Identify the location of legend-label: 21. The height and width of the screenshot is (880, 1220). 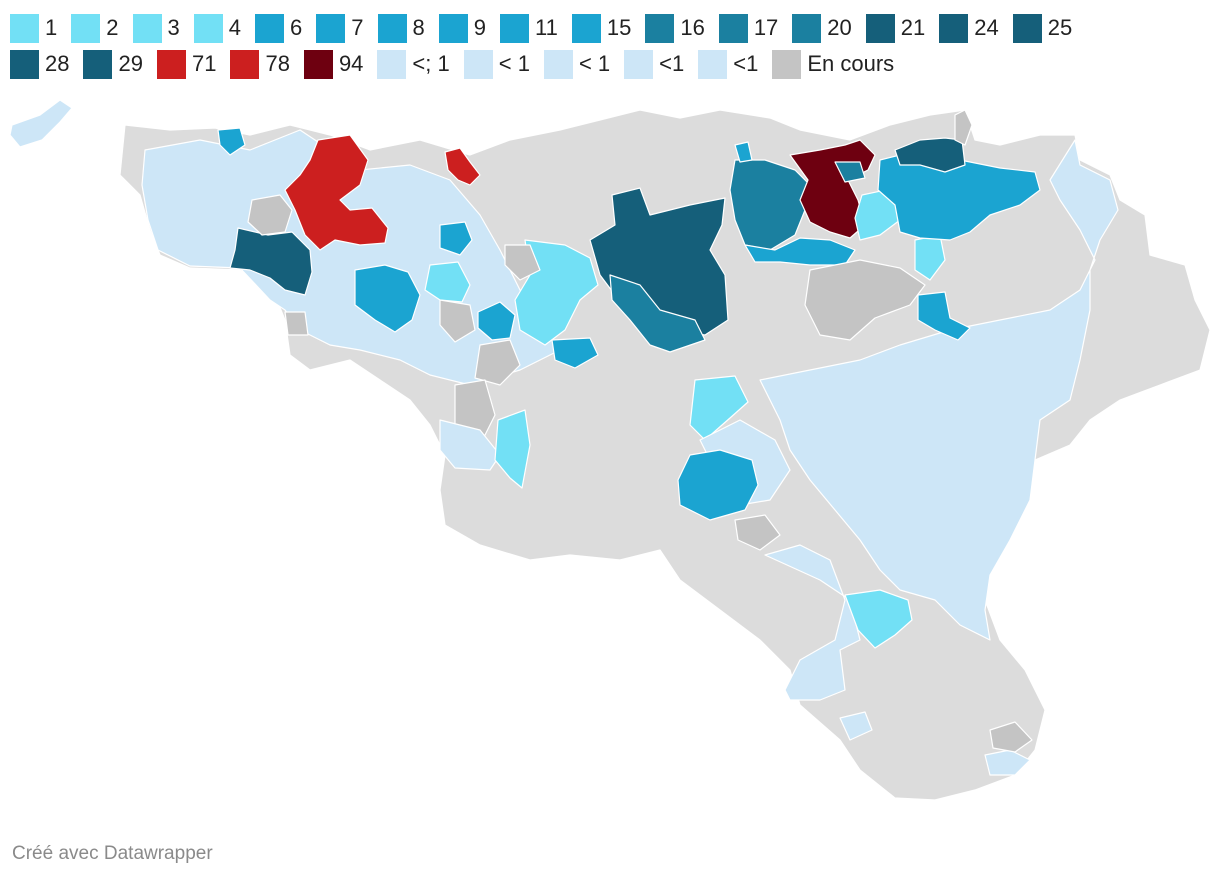
(913, 27).